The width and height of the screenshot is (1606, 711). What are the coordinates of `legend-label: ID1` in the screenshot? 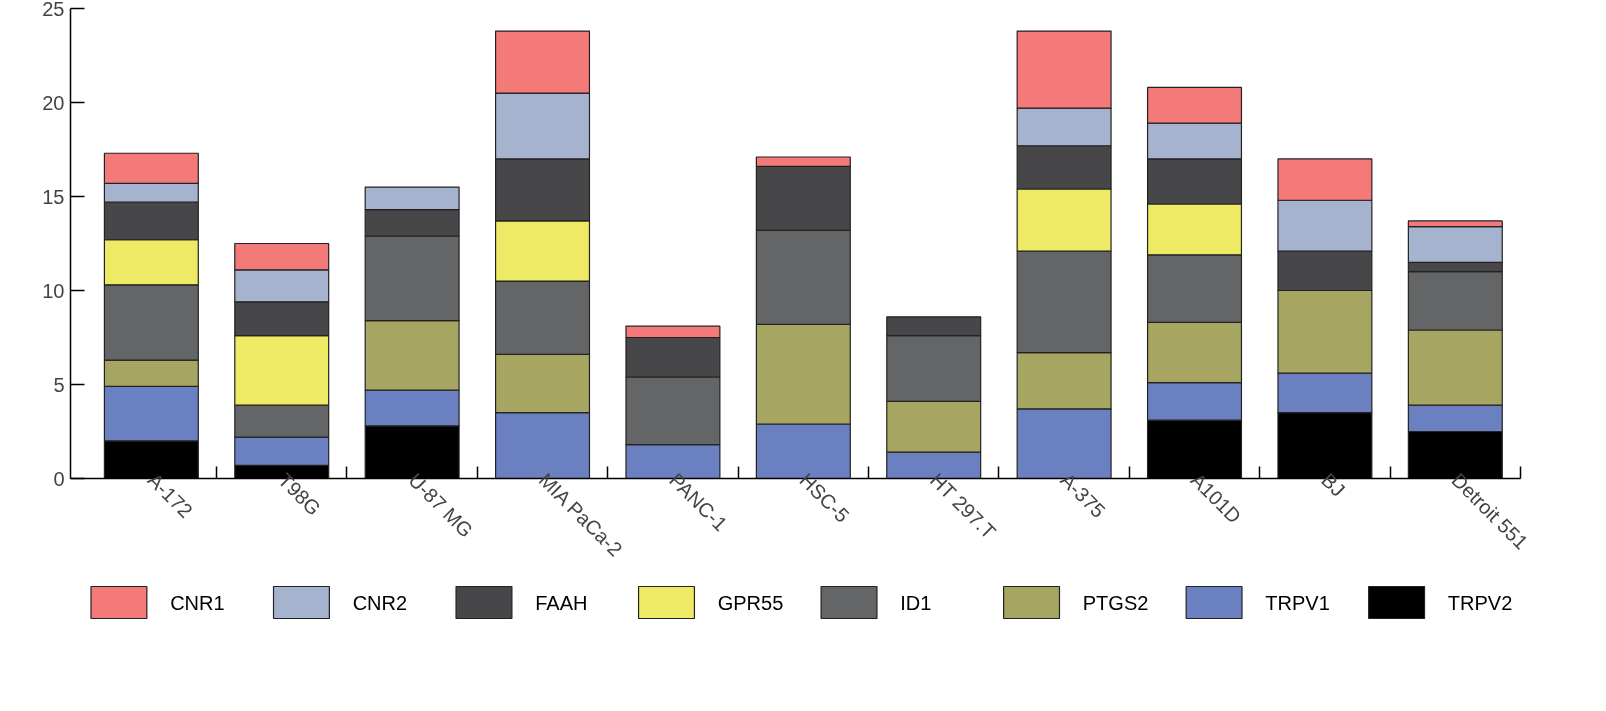 It's located at (916, 602).